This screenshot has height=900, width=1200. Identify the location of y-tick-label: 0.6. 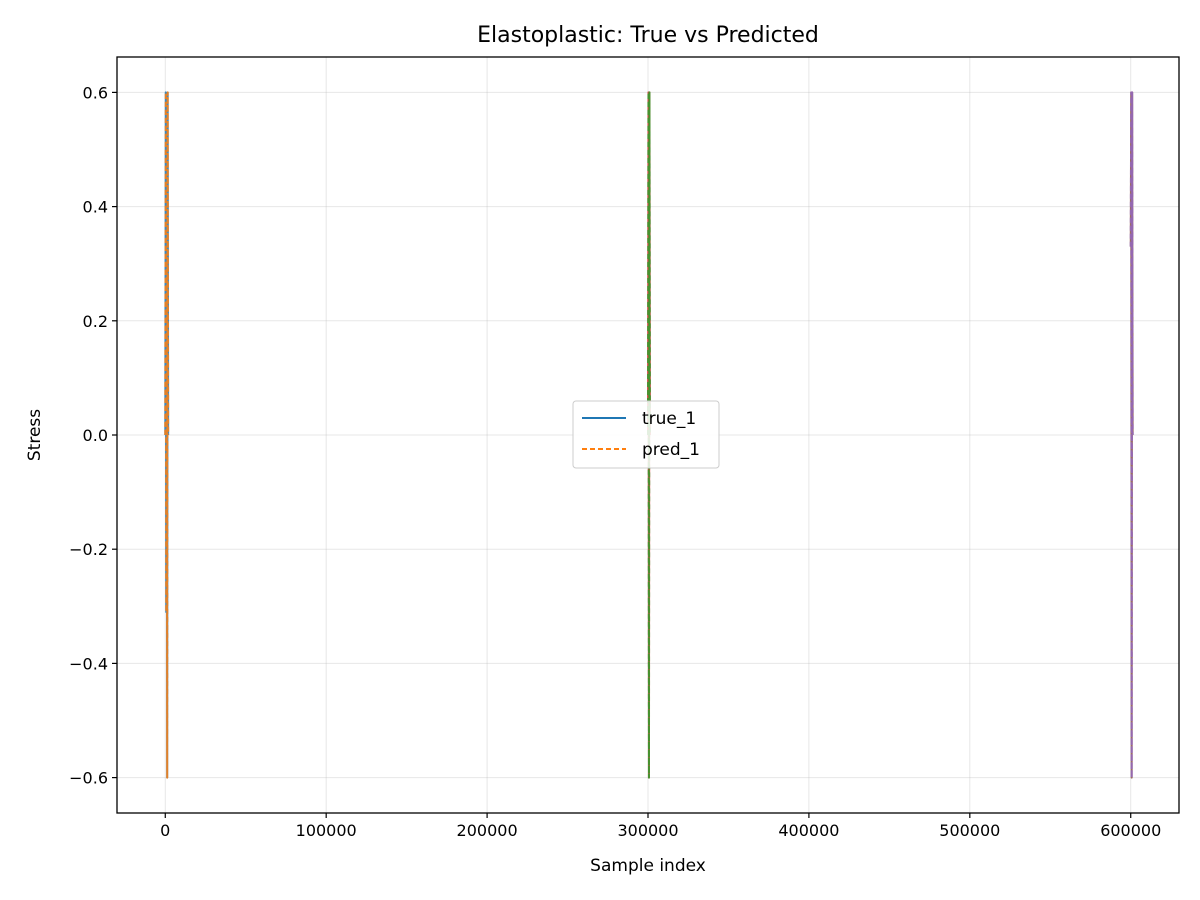
(95, 92).